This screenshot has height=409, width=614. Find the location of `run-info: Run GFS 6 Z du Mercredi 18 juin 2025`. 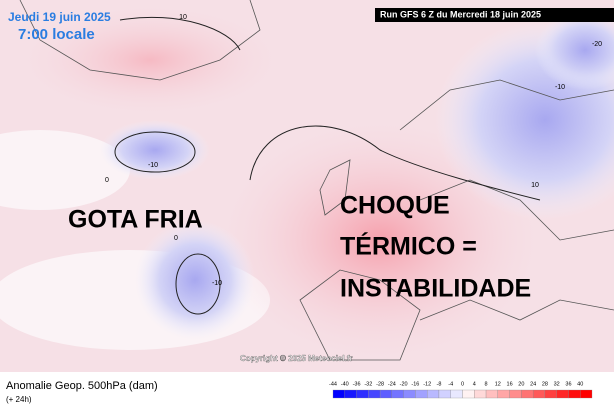

run-info: Run GFS 6 Z du Mercredi 18 juin 2025 is located at coordinates (460, 14).